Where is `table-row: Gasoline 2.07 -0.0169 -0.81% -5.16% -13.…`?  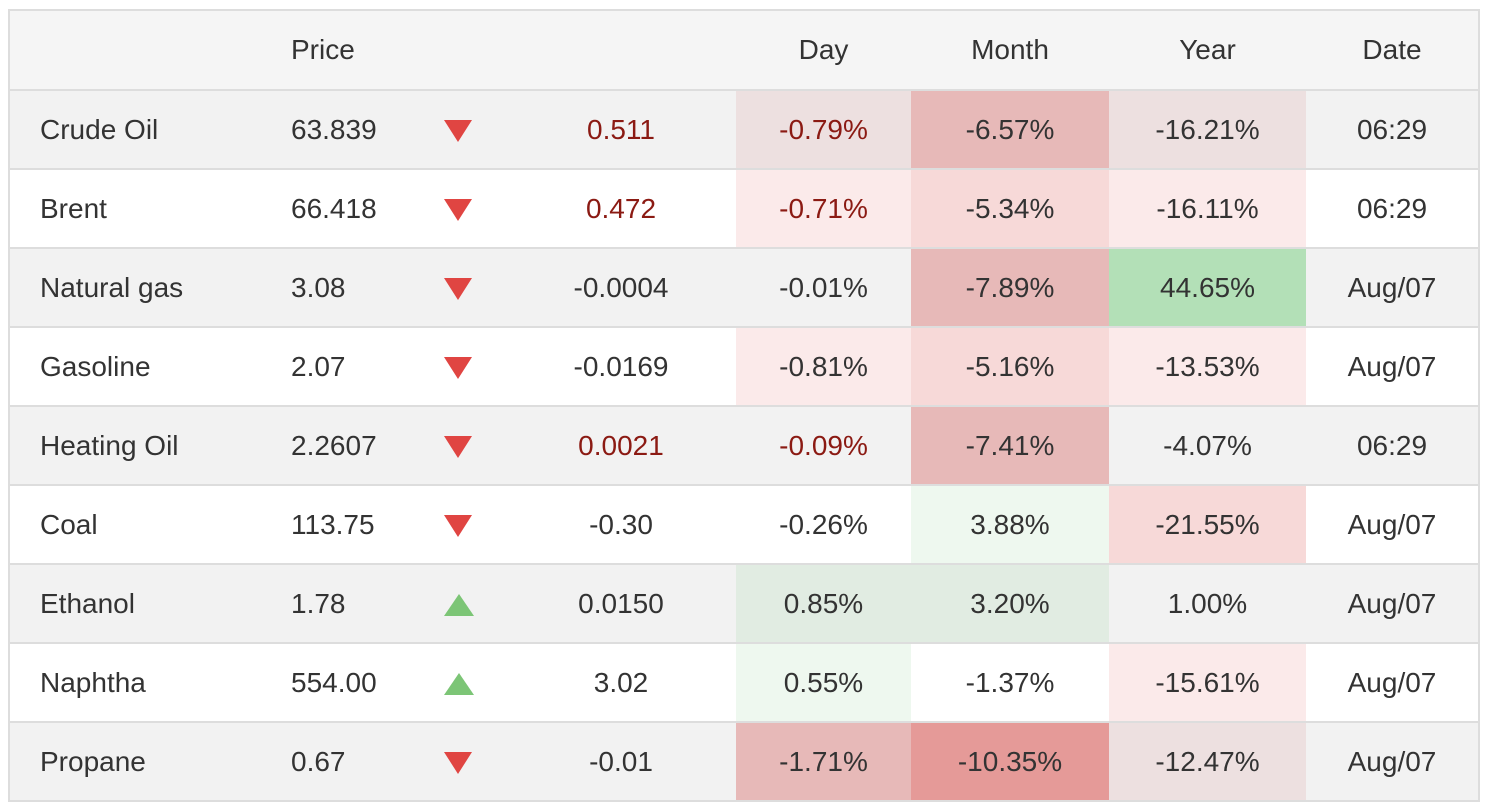
table-row: Gasoline 2.07 -0.0169 -0.81% -5.16% -13.… is located at coordinates (744, 366).